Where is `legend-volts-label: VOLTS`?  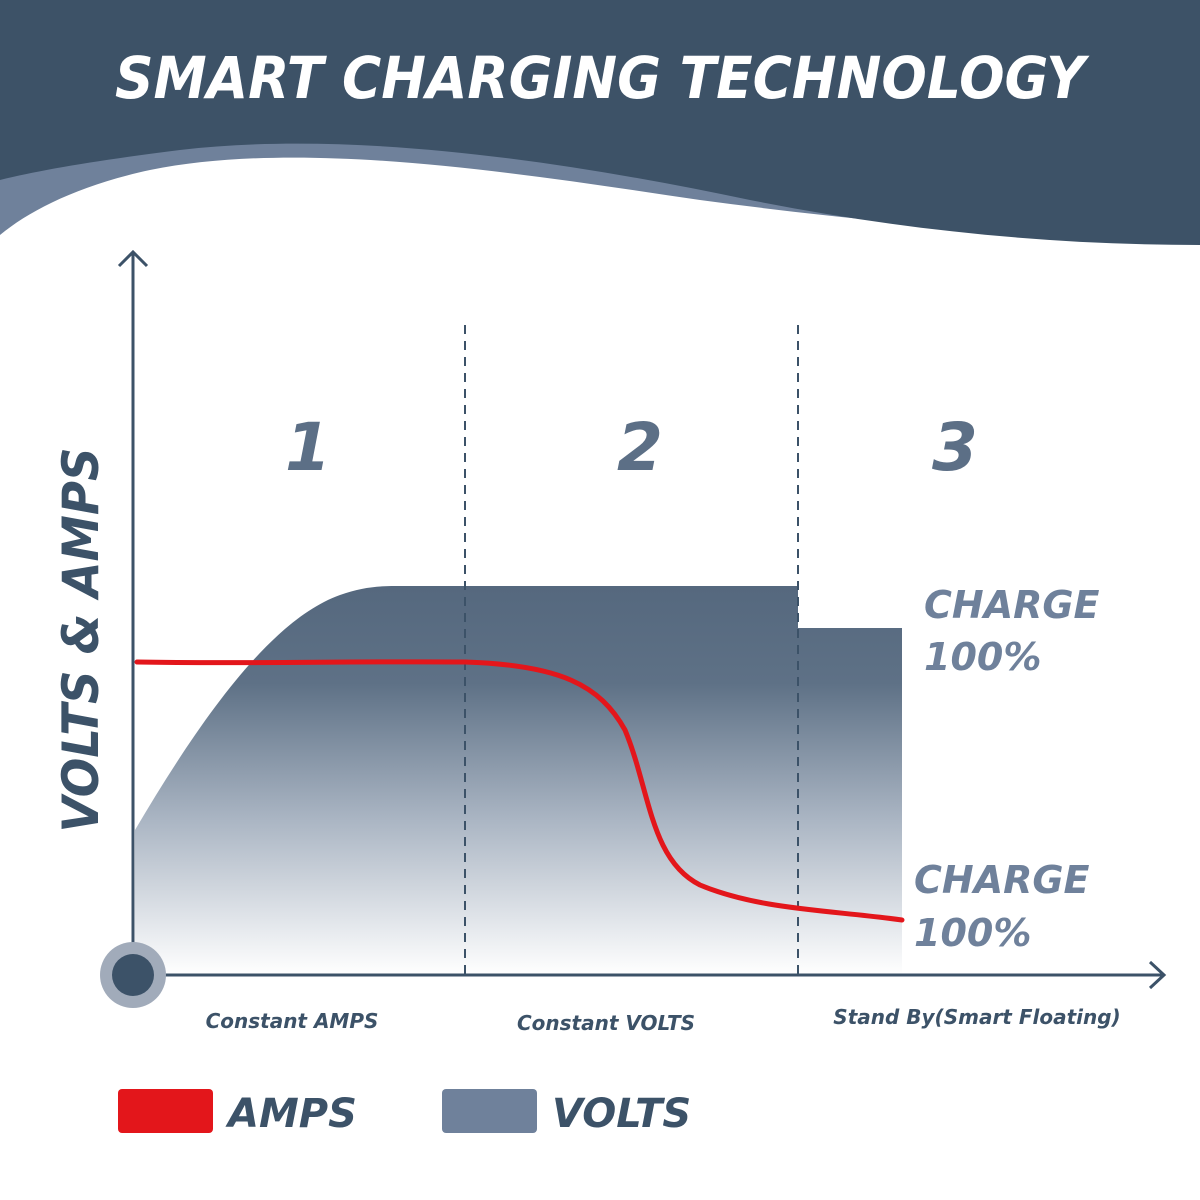 legend-volts-label: VOLTS is located at coordinates (621, 1114).